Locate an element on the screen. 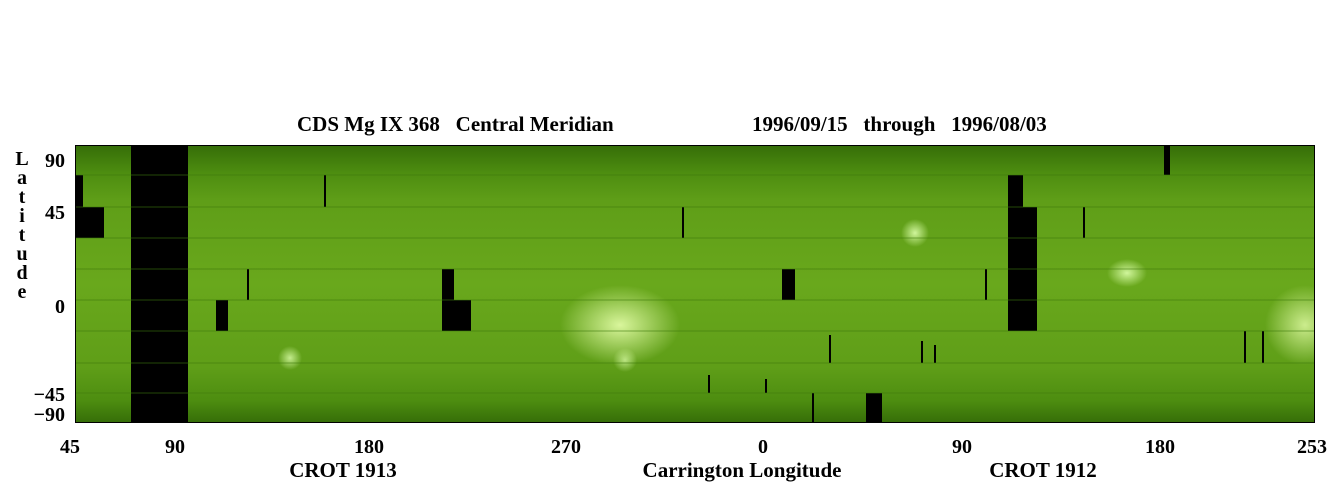 This screenshot has height=500, width=1344. x-tick-45: 45 is located at coordinates (70, 447).